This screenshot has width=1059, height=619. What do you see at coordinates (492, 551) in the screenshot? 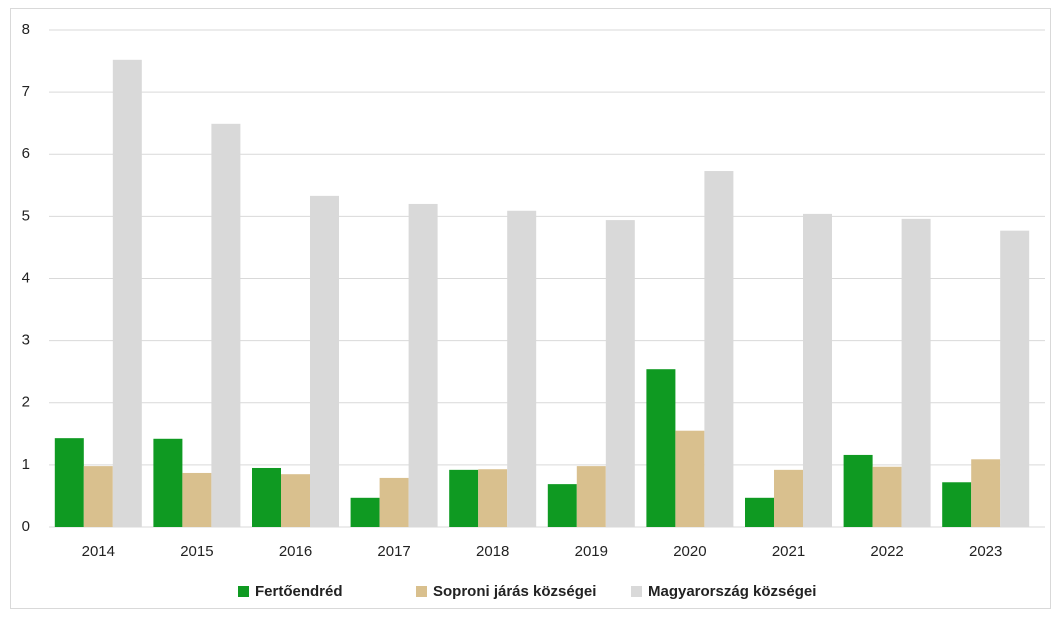
I see `x-tick-label: 2018` at bounding box center [492, 551].